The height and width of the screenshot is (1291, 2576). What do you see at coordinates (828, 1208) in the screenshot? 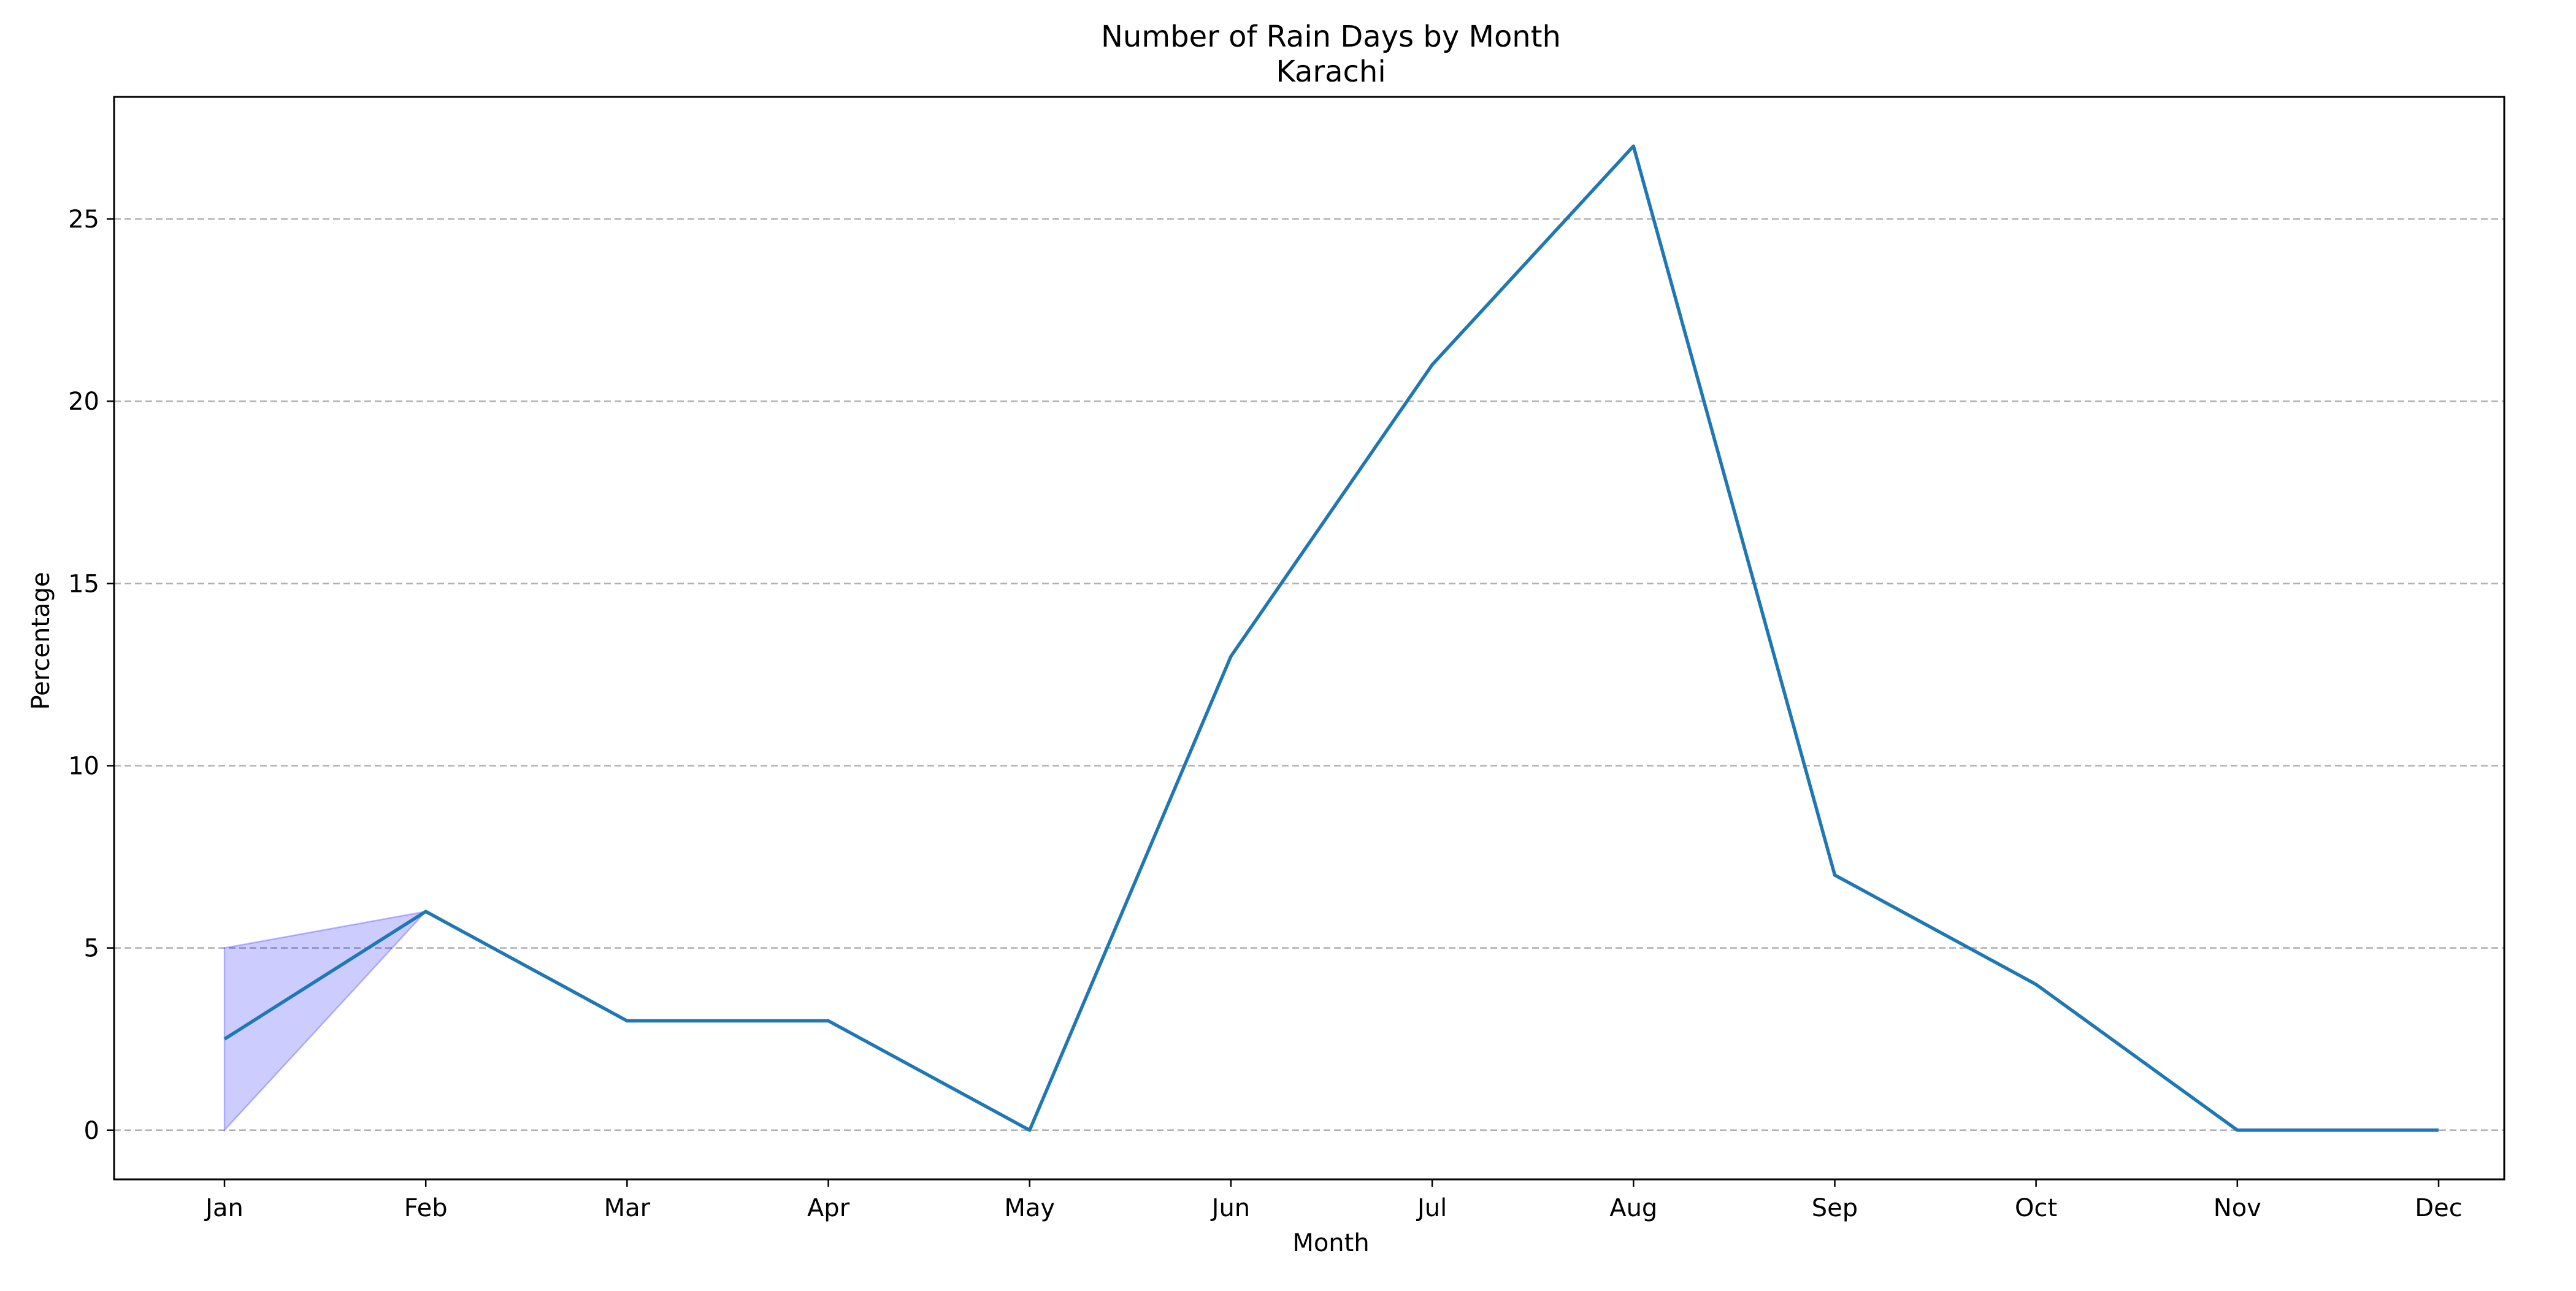
I see `x-tick-label: Apr` at bounding box center [828, 1208].